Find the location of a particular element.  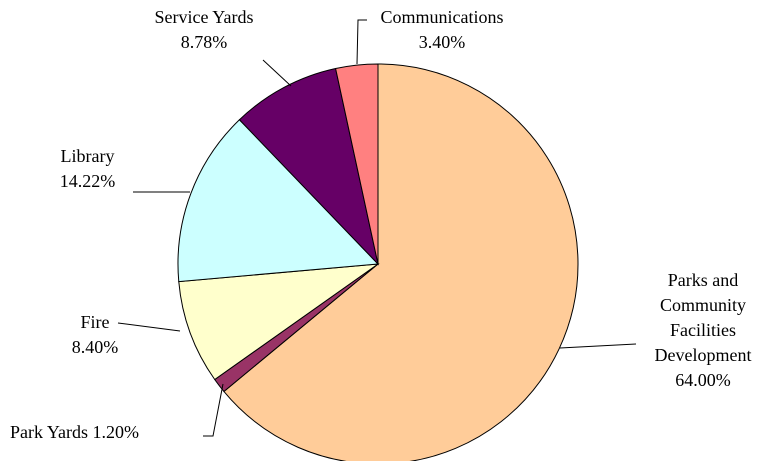

slice-label: Library 14.22% is located at coordinates (87, 169).